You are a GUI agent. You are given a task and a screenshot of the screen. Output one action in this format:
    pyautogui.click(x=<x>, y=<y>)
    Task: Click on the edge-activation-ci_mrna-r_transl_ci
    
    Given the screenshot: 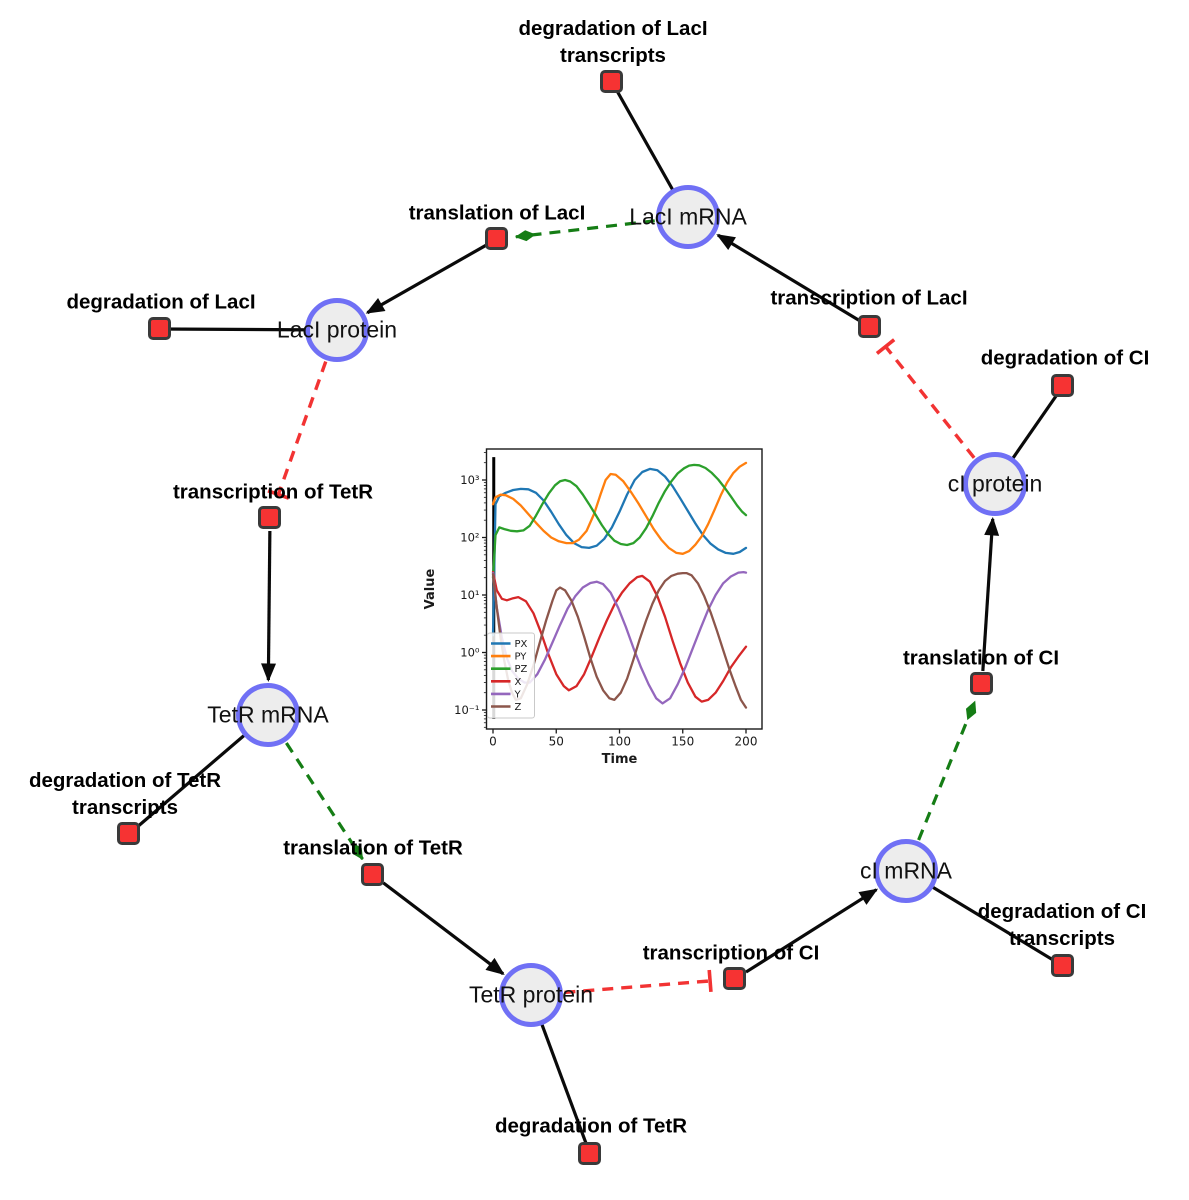 What is the action you would take?
    pyautogui.click(x=947, y=770)
    